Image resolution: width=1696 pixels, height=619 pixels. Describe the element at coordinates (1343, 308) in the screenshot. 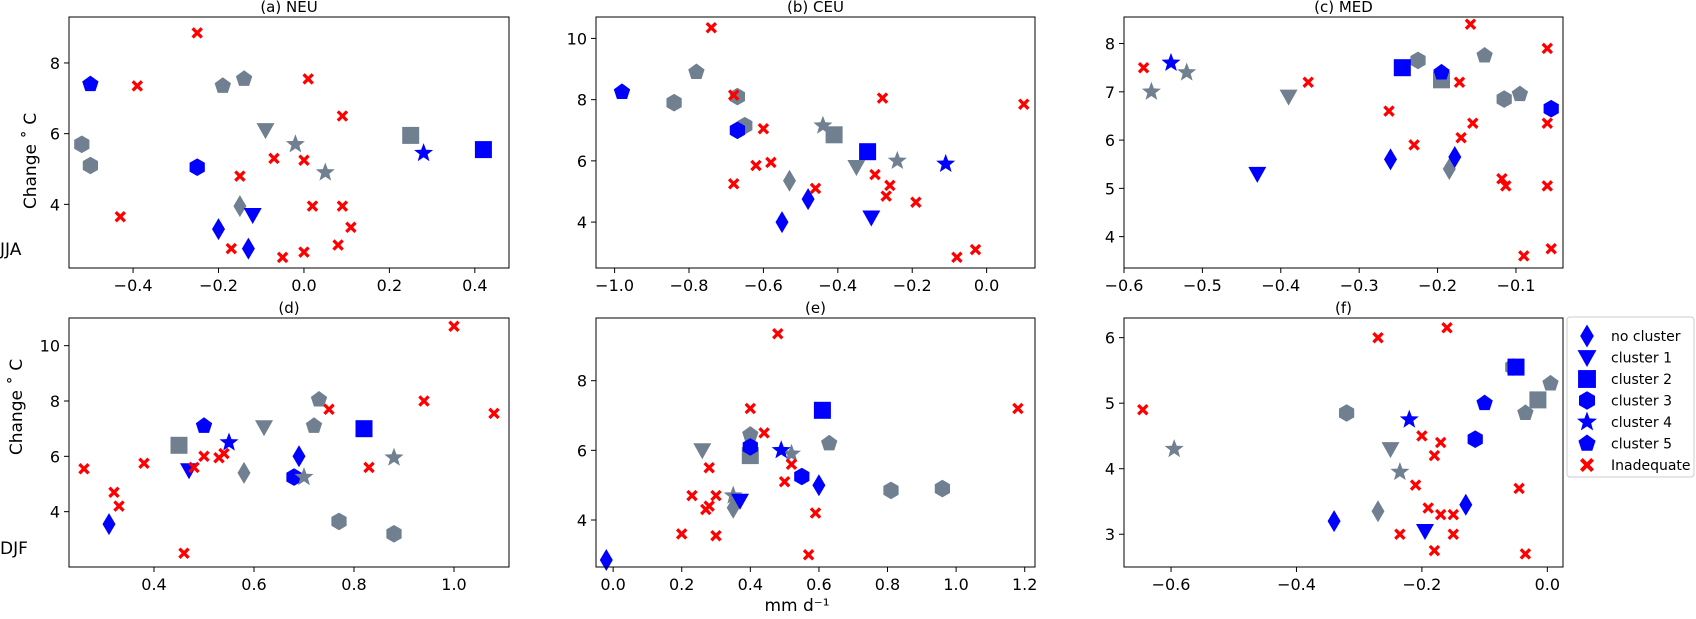

I see `panel-title: (f)` at that location.